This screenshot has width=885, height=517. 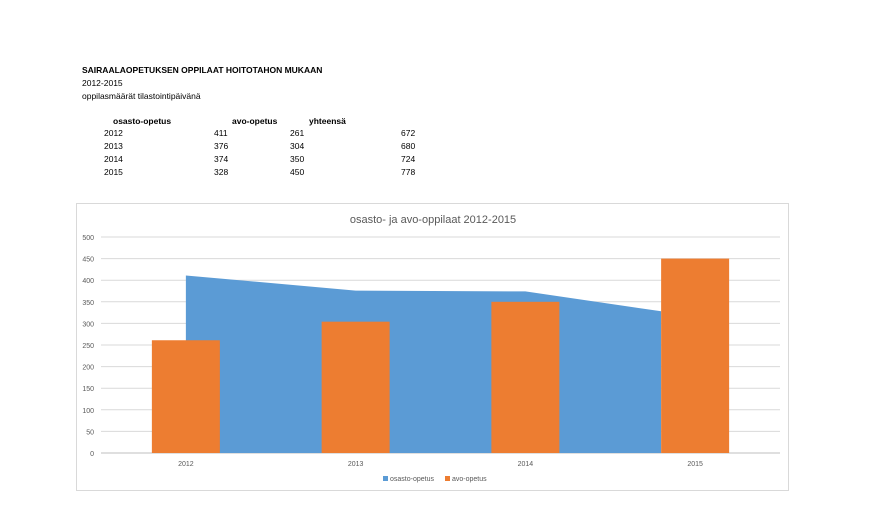 I want to click on y-tick-label: 250, so click(x=88, y=346).